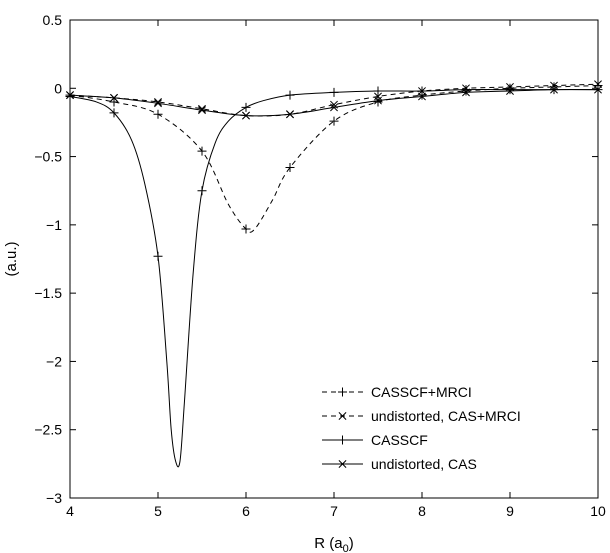  What do you see at coordinates (446, 416) in the screenshot?
I see `legend-label: undistorted, CAS+MRCI` at bounding box center [446, 416].